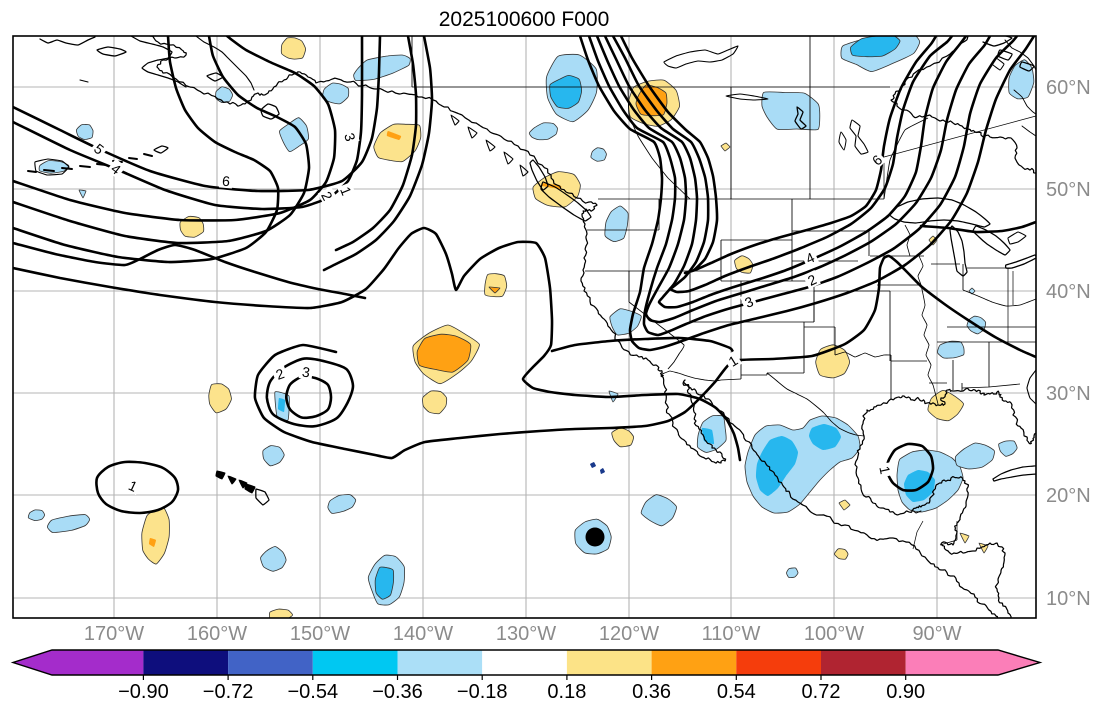 This screenshot has width=1105, height=717. I want to click on svg-text: 100°W, so click(834, 634).